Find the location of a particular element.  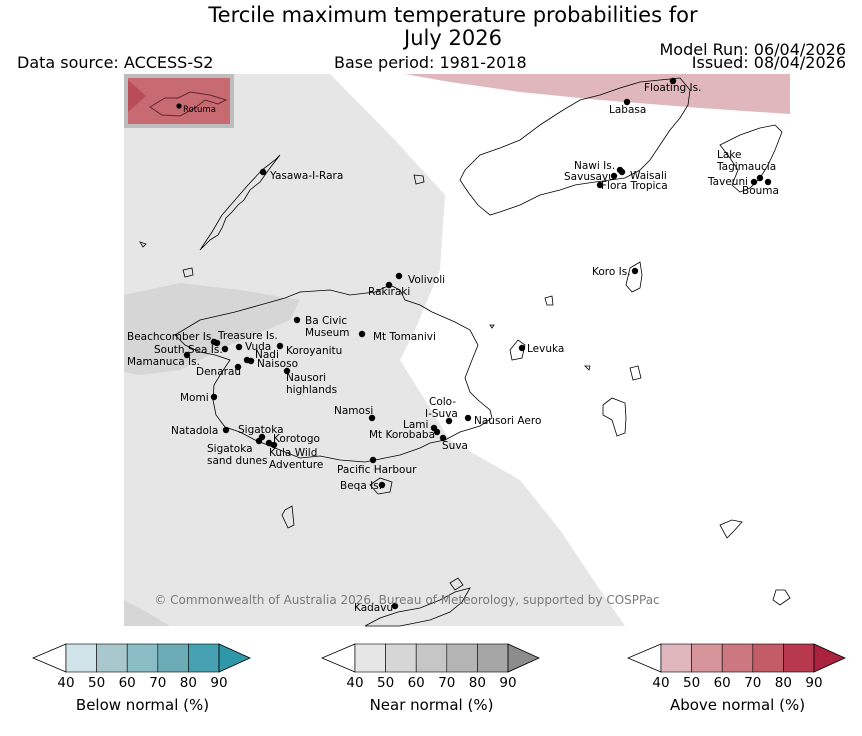

place-label: South Sea Is. is located at coordinates (188, 350).